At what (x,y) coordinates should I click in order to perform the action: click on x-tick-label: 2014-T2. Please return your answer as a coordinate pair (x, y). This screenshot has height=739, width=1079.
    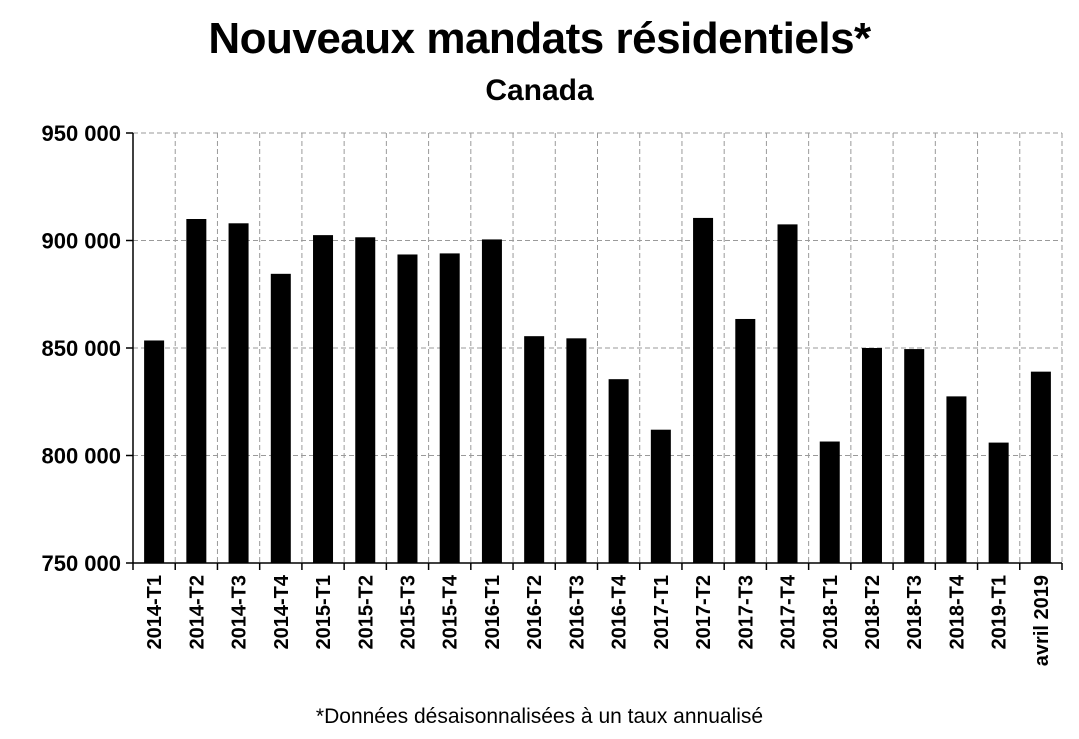
    Looking at the image, I should click on (197, 612).